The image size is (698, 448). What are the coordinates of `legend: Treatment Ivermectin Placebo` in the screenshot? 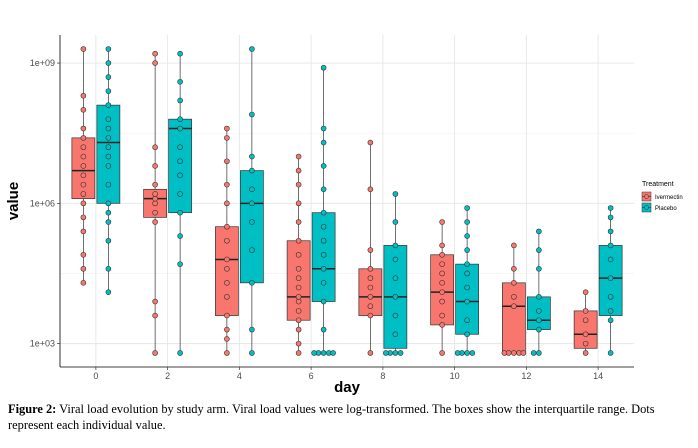 It's located at (662, 197).